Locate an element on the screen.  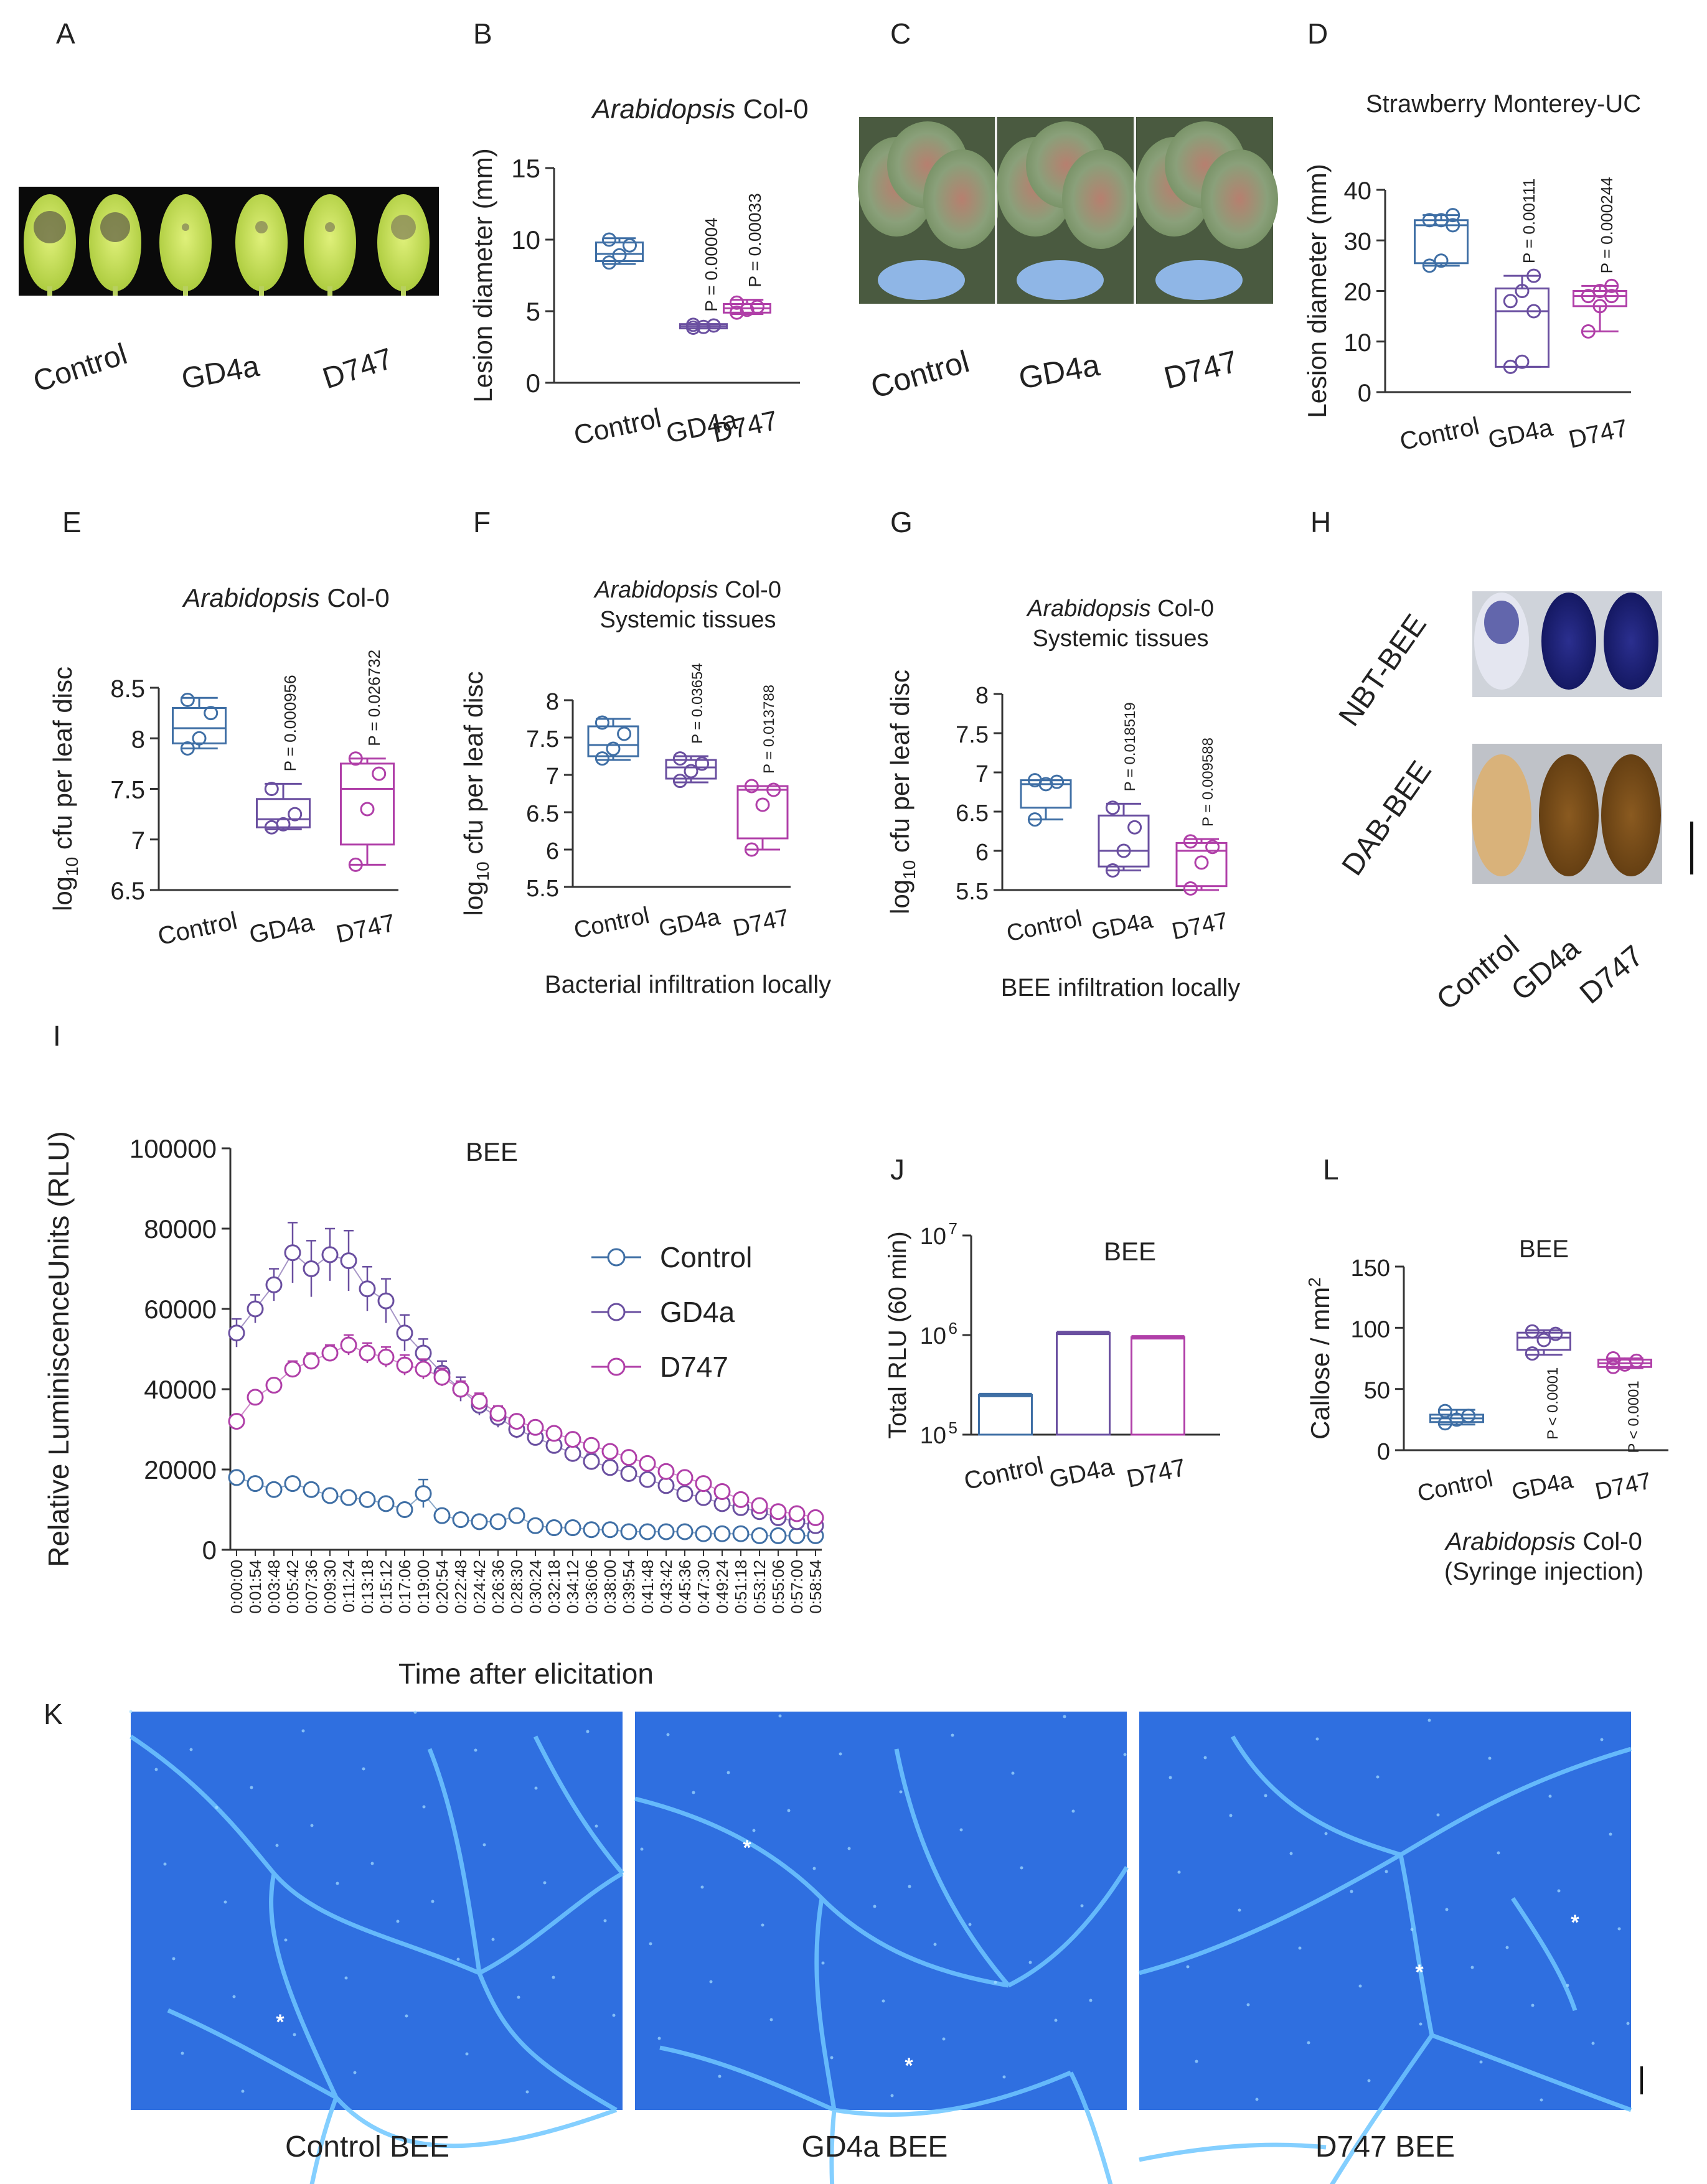
micrograph-2: *** is located at coordinates (881, 1948).